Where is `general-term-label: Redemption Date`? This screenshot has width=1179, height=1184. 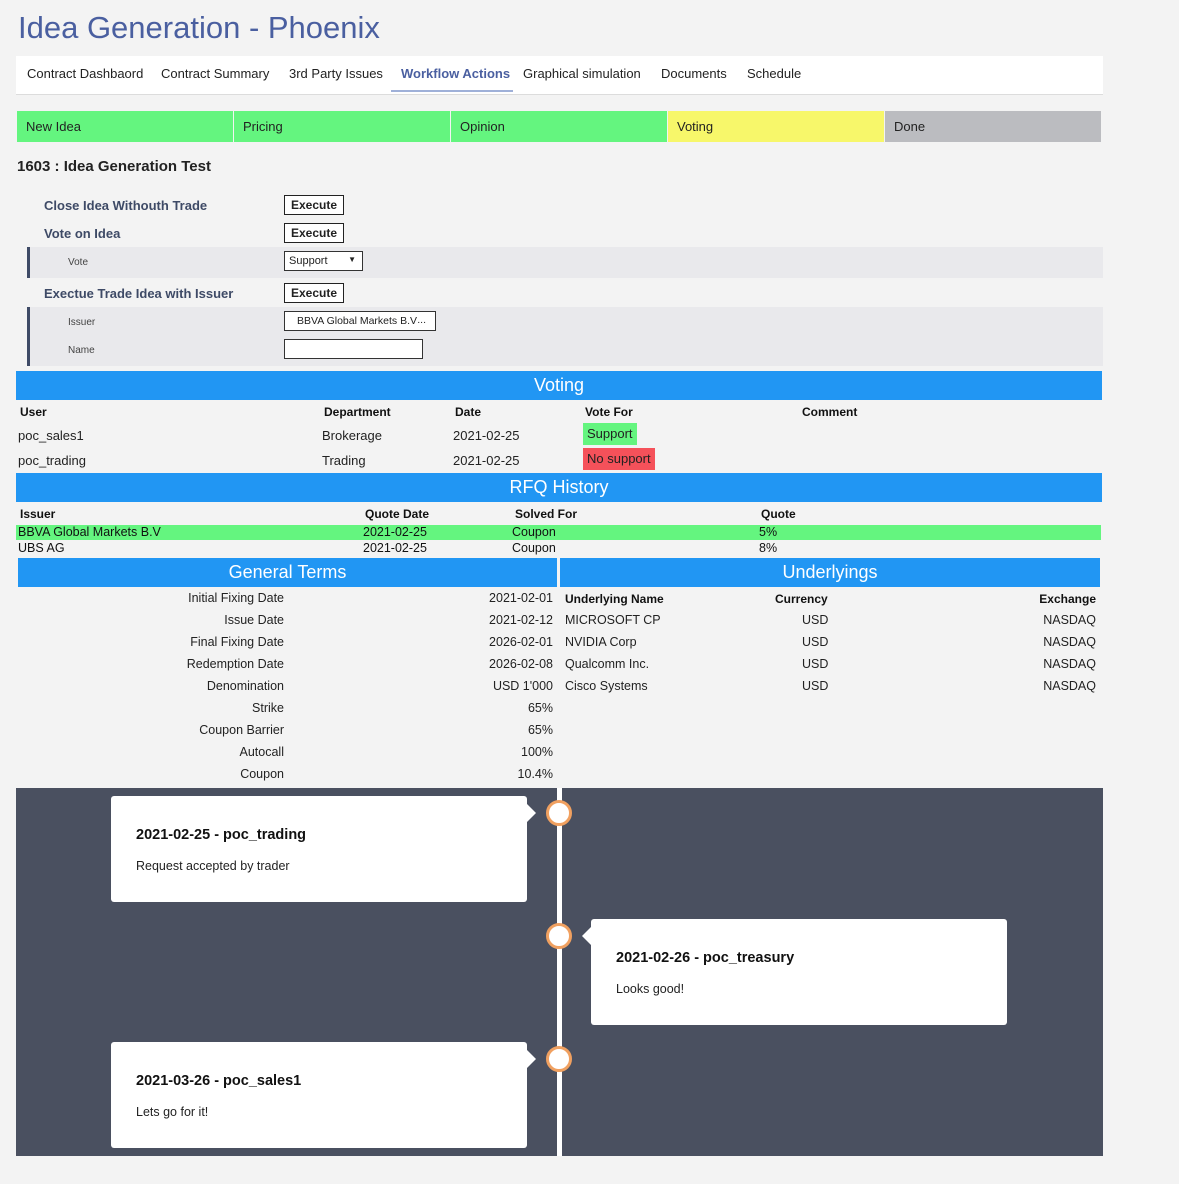 general-term-label: Redemption Date is located at coordinates (235, 664).